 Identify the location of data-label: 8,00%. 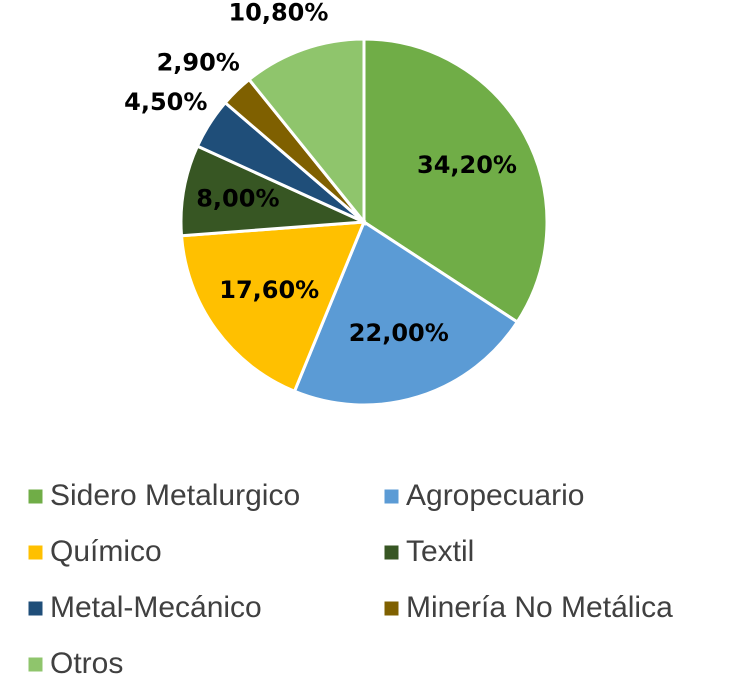
(237, 199).